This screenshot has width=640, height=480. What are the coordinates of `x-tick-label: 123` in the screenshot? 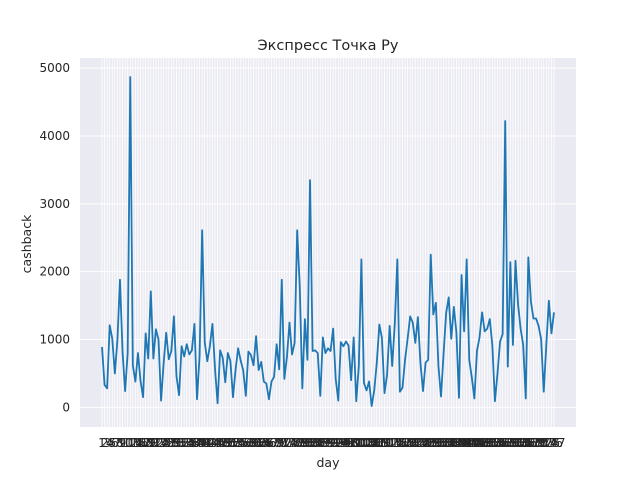 It's located at (415, 443).